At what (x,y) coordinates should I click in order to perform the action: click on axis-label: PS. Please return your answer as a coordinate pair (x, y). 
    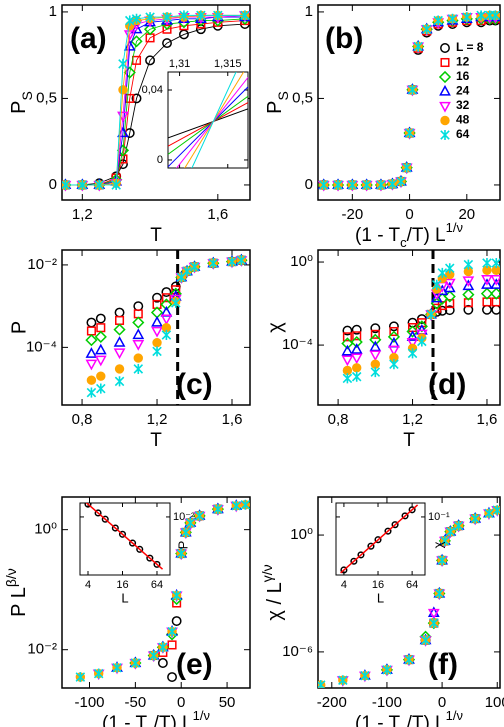
    Looking at the image, I should click on (277, 102).